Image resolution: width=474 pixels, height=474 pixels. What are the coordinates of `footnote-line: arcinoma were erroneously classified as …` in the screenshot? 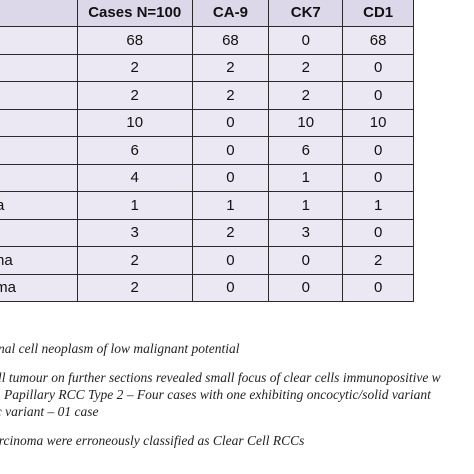 It's located at (152, 440).